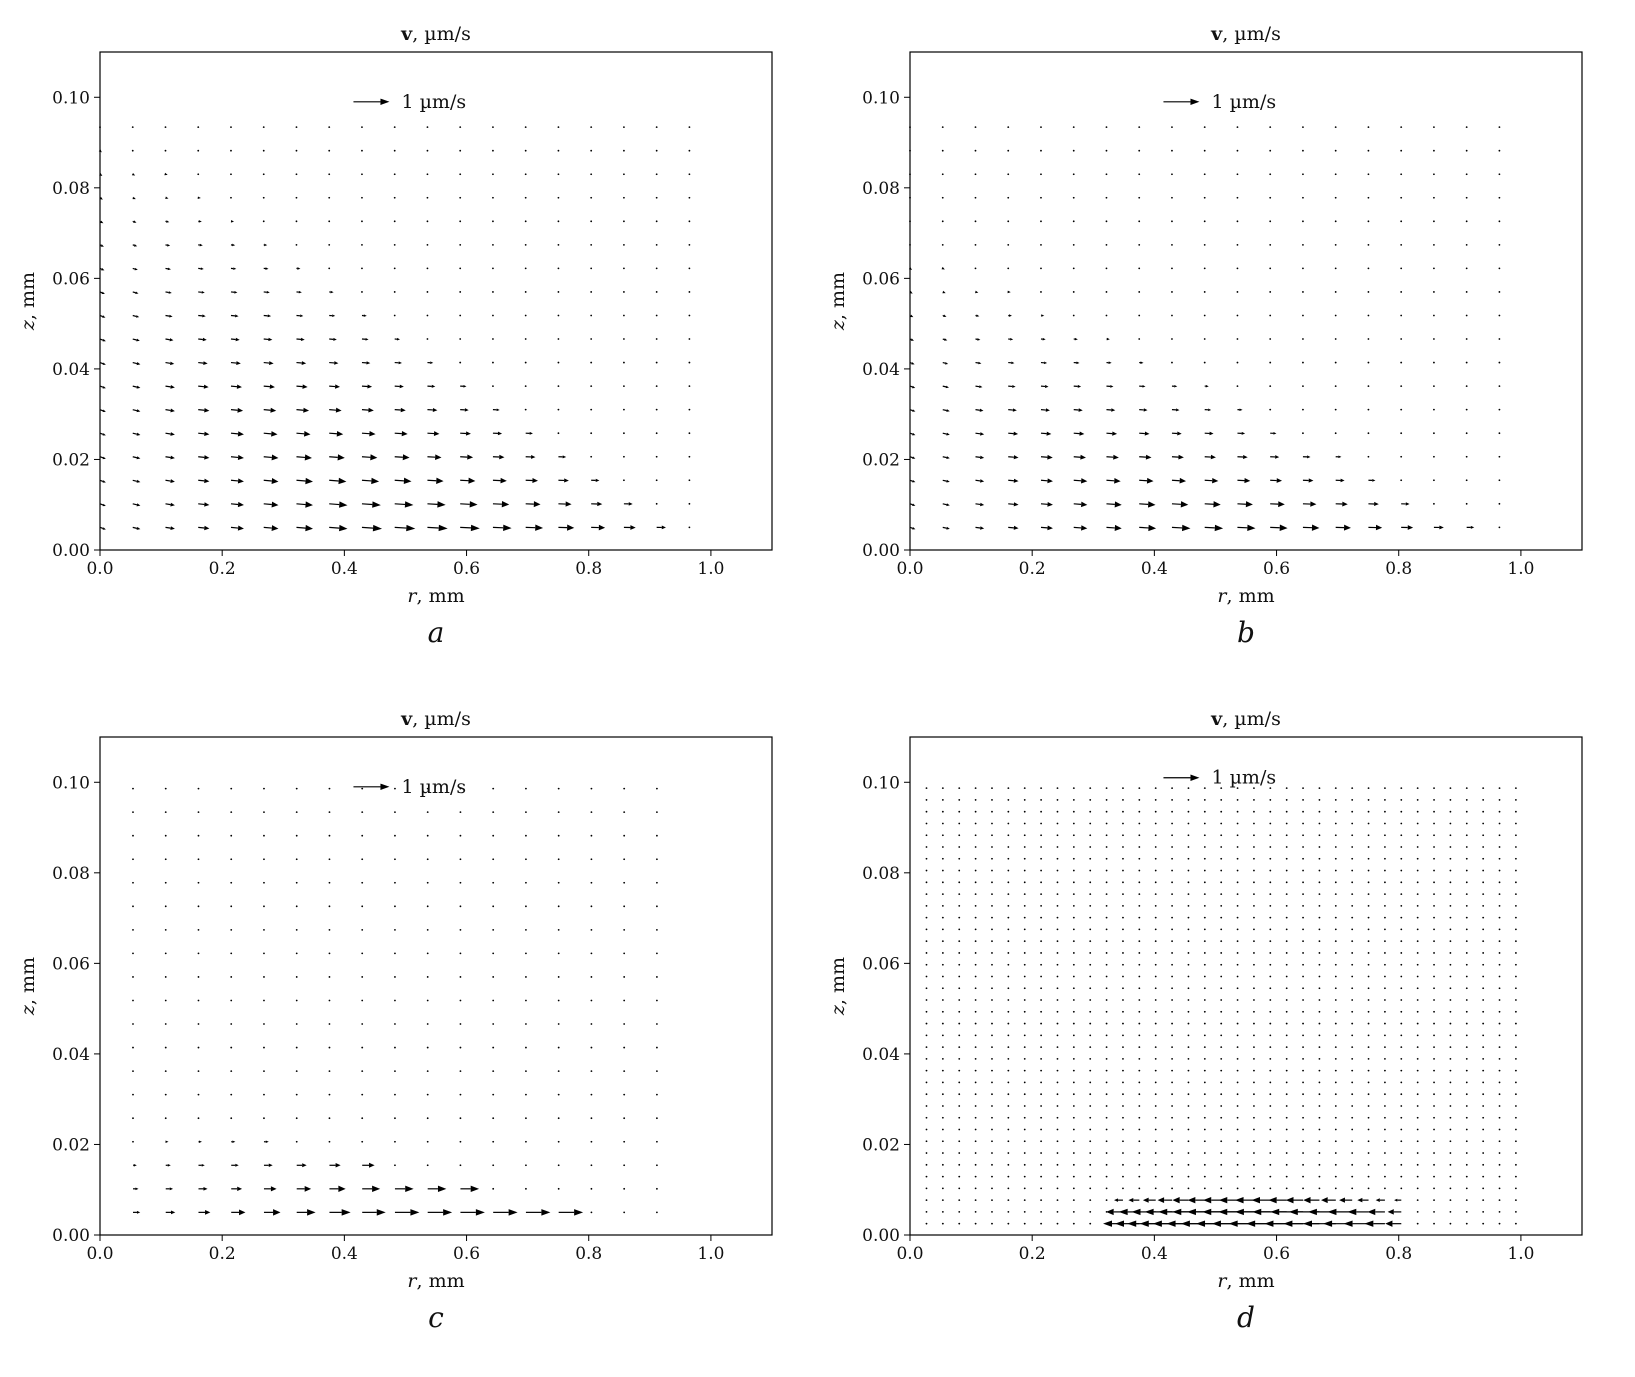 This screenshot has width=1635, height=1377. I want to click on quiver-key-label: 1 µm/s, so click(1243, 102).